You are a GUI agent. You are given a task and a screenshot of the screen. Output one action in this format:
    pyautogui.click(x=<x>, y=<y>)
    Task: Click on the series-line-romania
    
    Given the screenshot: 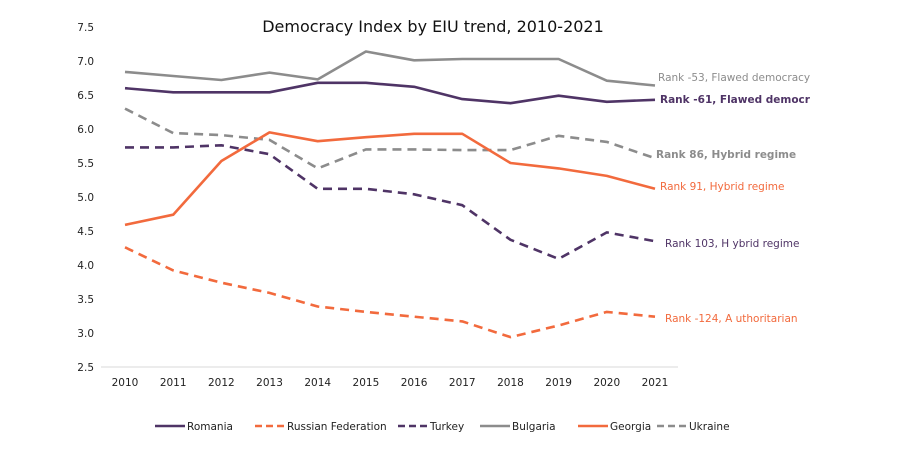 What is the action you would take?
    pyautogui.click(x=390, y=93)
    